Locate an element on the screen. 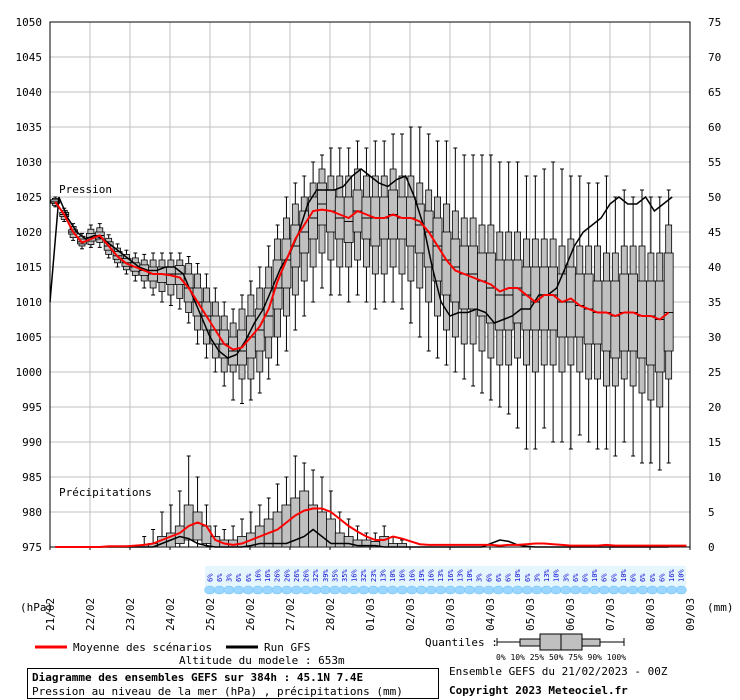 Image resolution: width=740 pixels, height=700 pixels. right-tick-label: 0 is located at coordinates (711, 547).